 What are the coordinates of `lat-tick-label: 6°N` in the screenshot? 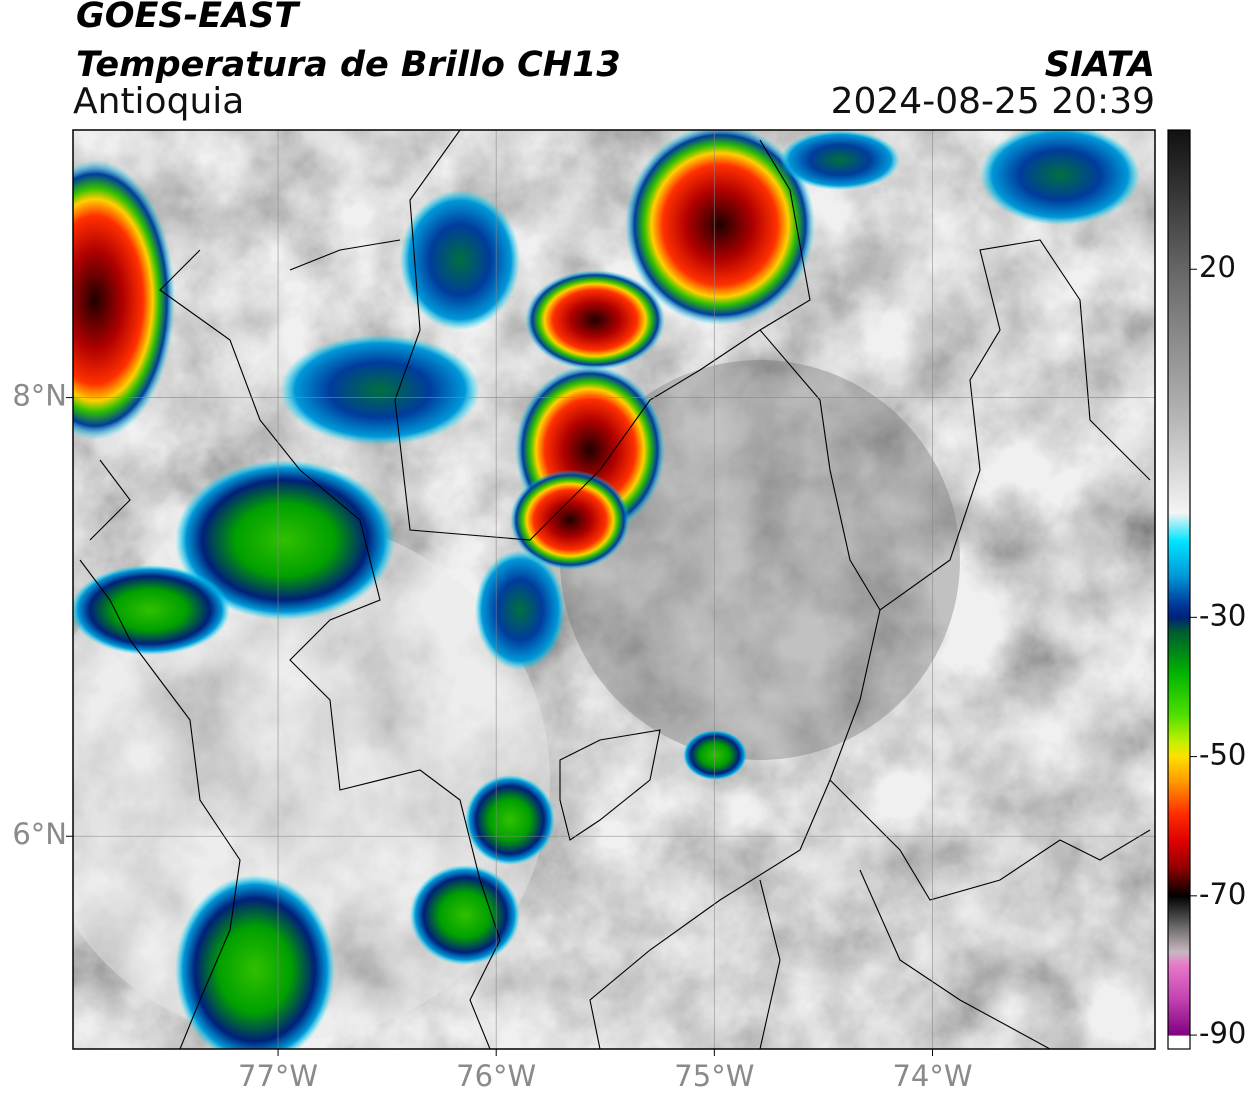 It's located at (39, 834).